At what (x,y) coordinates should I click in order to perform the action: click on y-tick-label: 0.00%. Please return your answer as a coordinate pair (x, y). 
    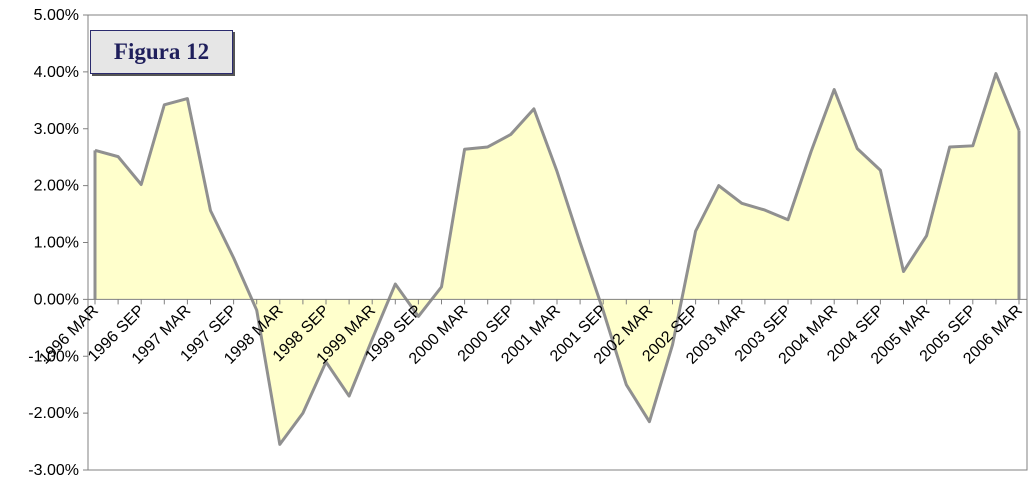
    Looking at the image, I should click on (56, 299).